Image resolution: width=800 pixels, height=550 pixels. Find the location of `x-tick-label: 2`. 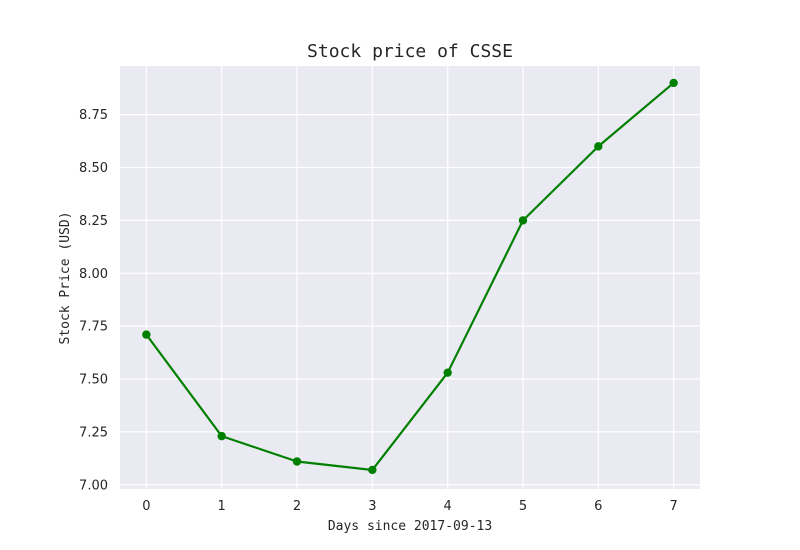

x-tick-label: 2 is located at coordinates (297, 506).